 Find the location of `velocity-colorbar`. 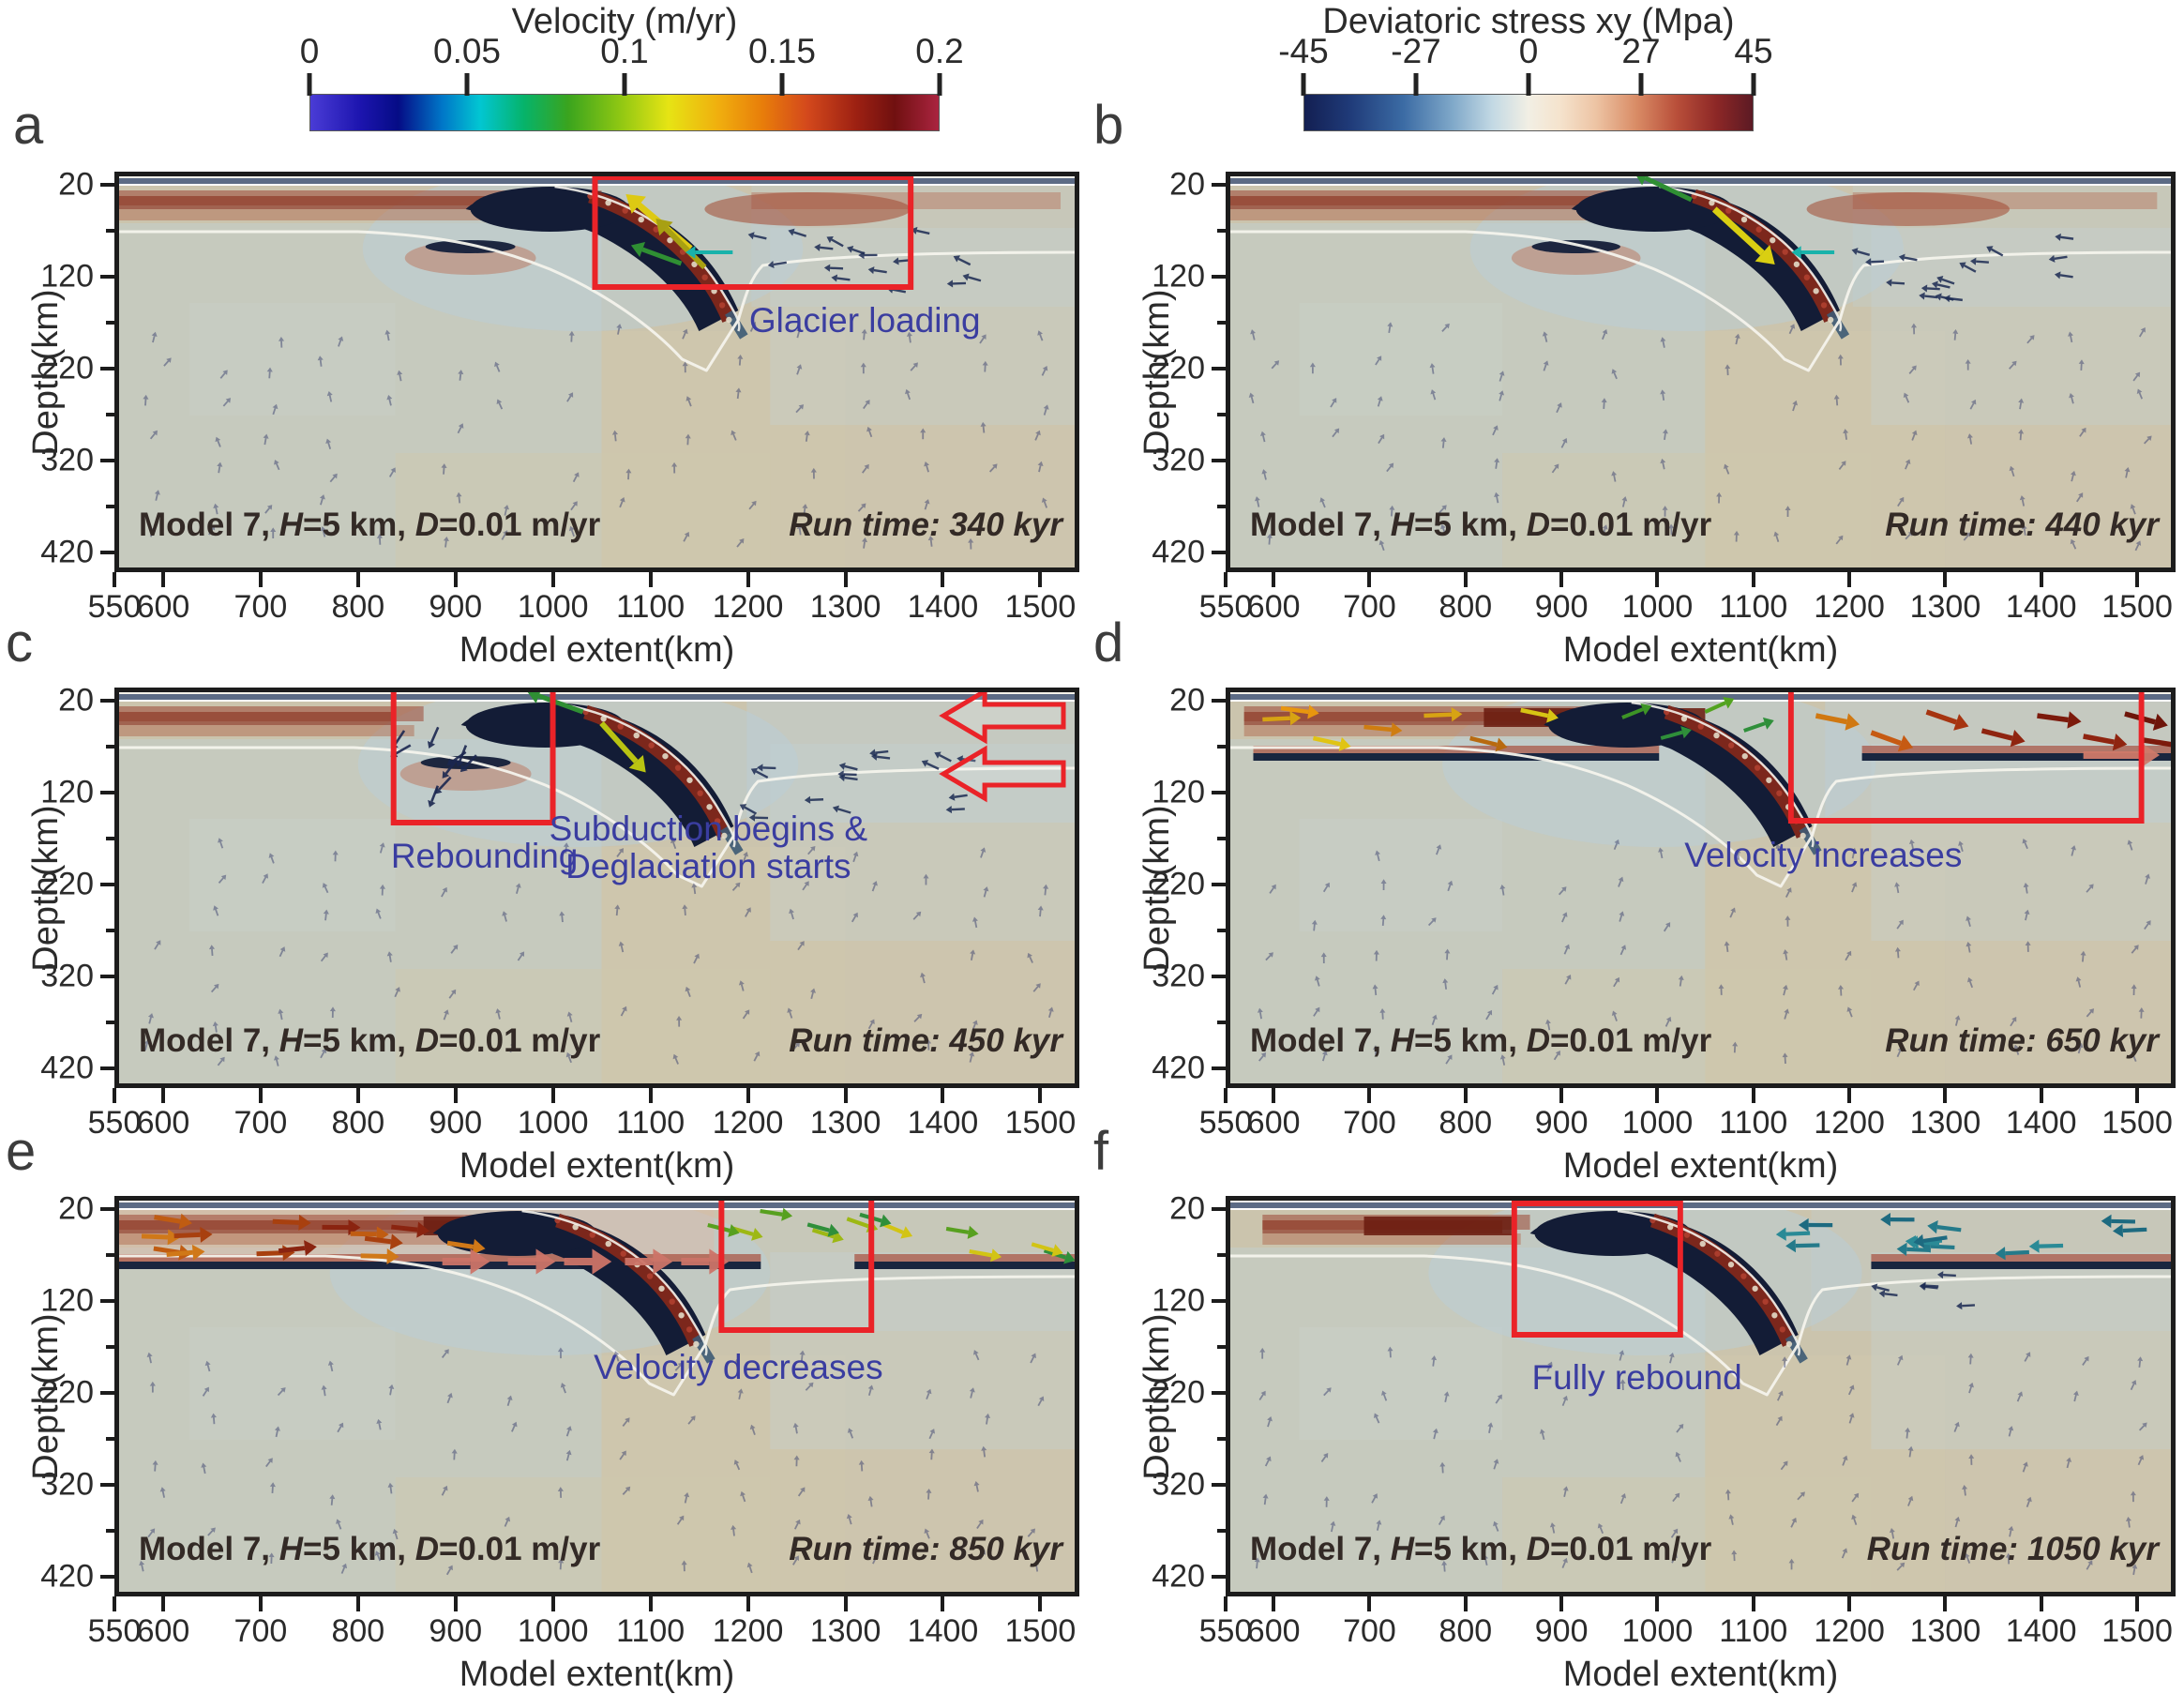

velocity-colorbar is located at coordinates (624, 112).